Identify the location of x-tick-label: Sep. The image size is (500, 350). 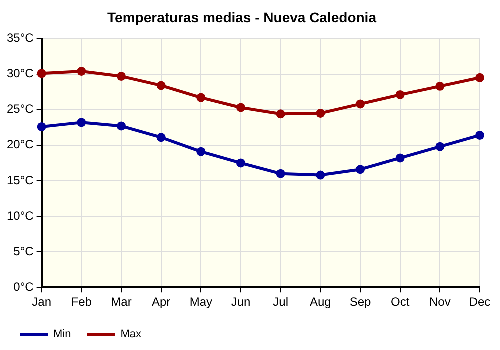
(361, 302).